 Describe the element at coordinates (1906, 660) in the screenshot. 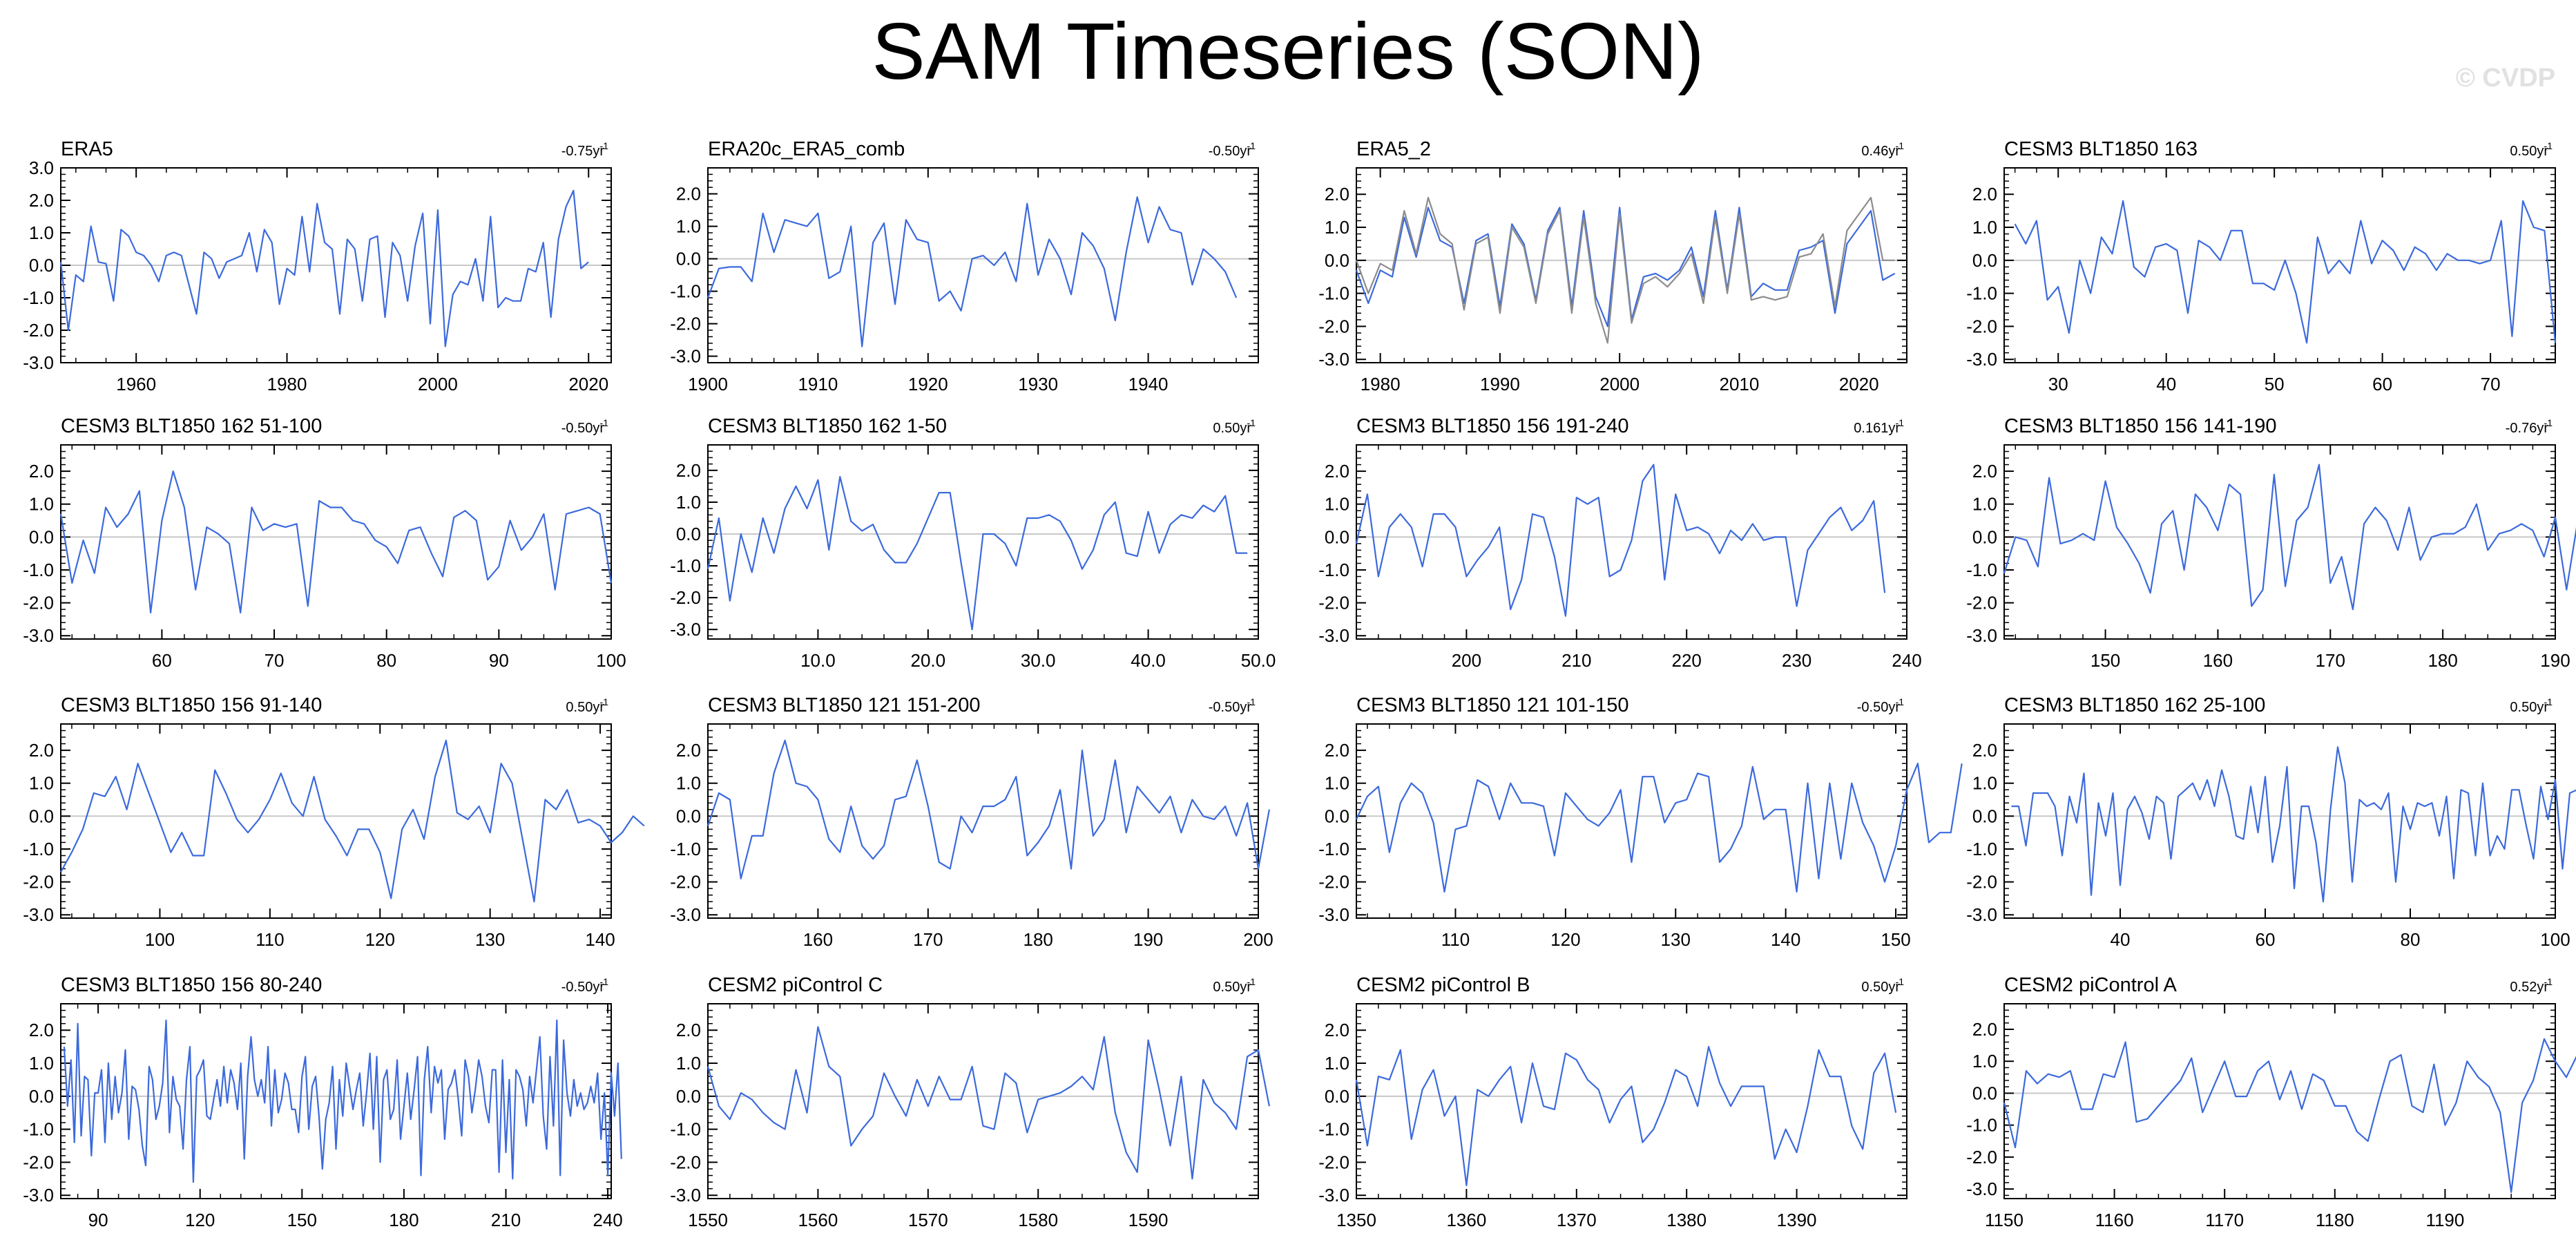

I see `x-tick-label: 240` at that location.